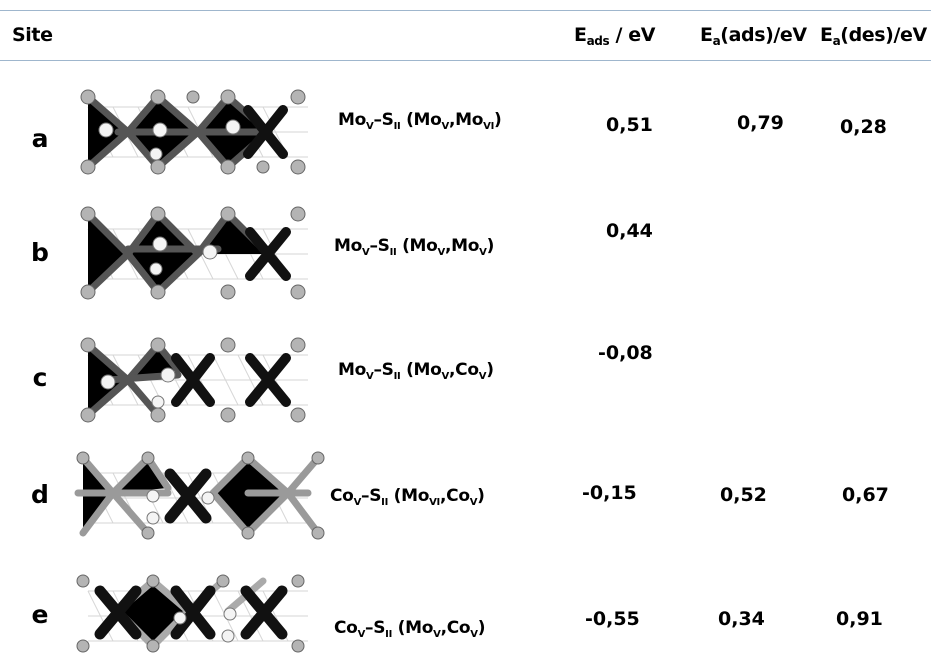  I want to click on site-formula: MoV–SII (MoV,MoVI), so click(420, 121).